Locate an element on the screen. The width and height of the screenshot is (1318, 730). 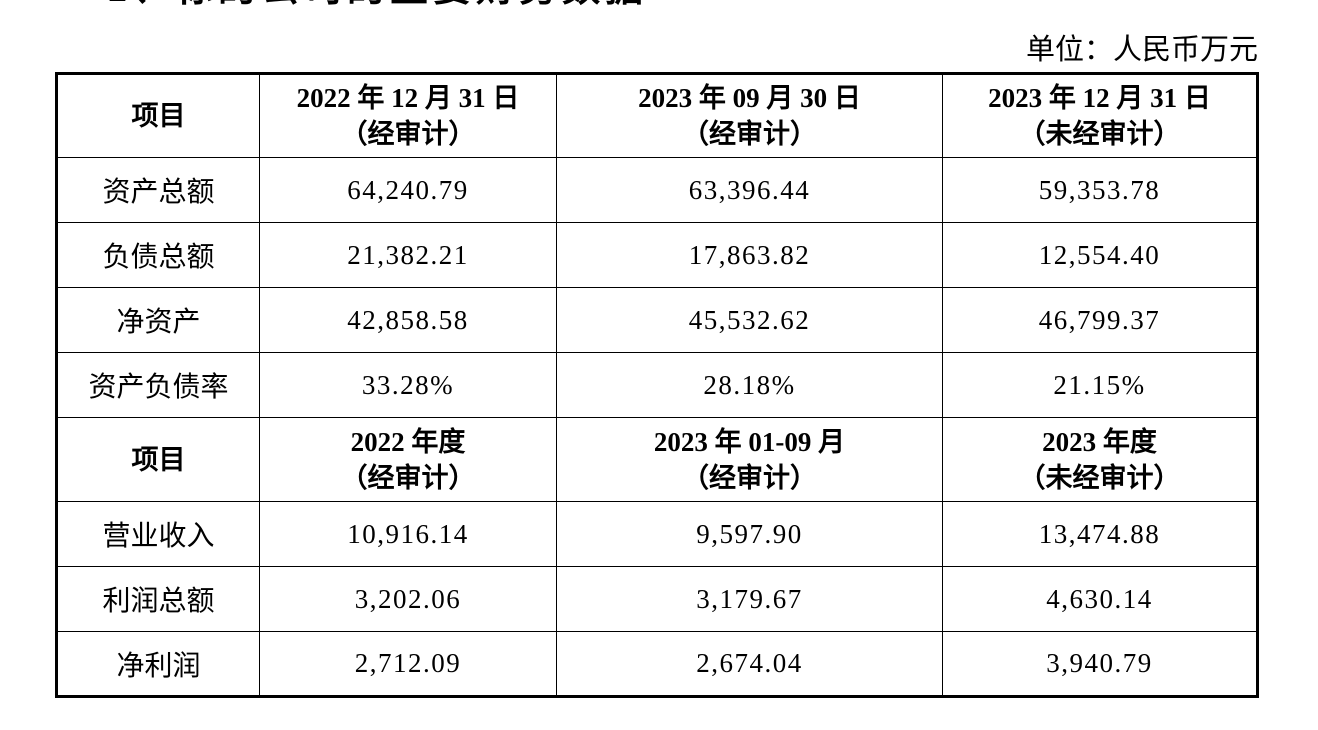
value-cell: 13,474.88 is located at coordinates (1100, 534).